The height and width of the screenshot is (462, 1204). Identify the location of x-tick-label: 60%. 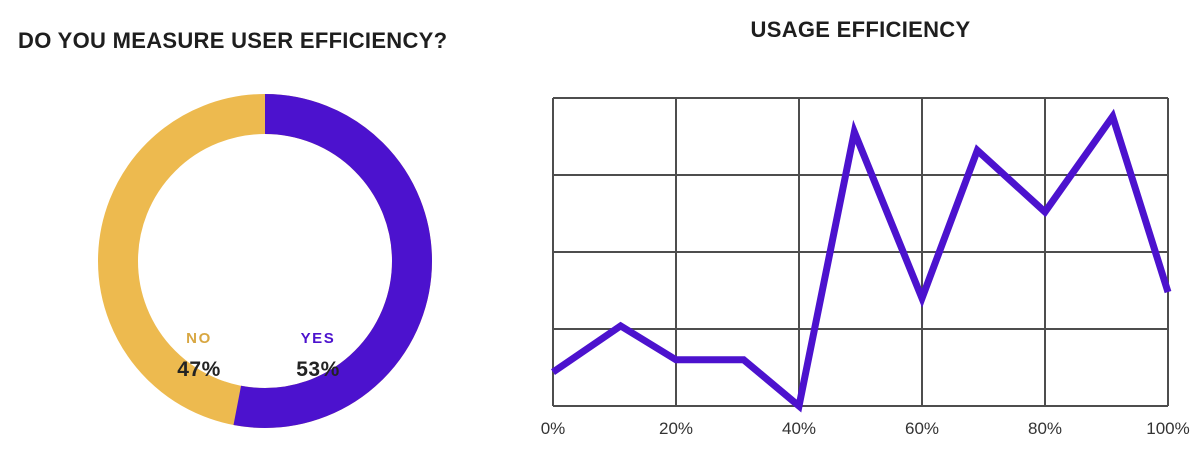
(922, 428).